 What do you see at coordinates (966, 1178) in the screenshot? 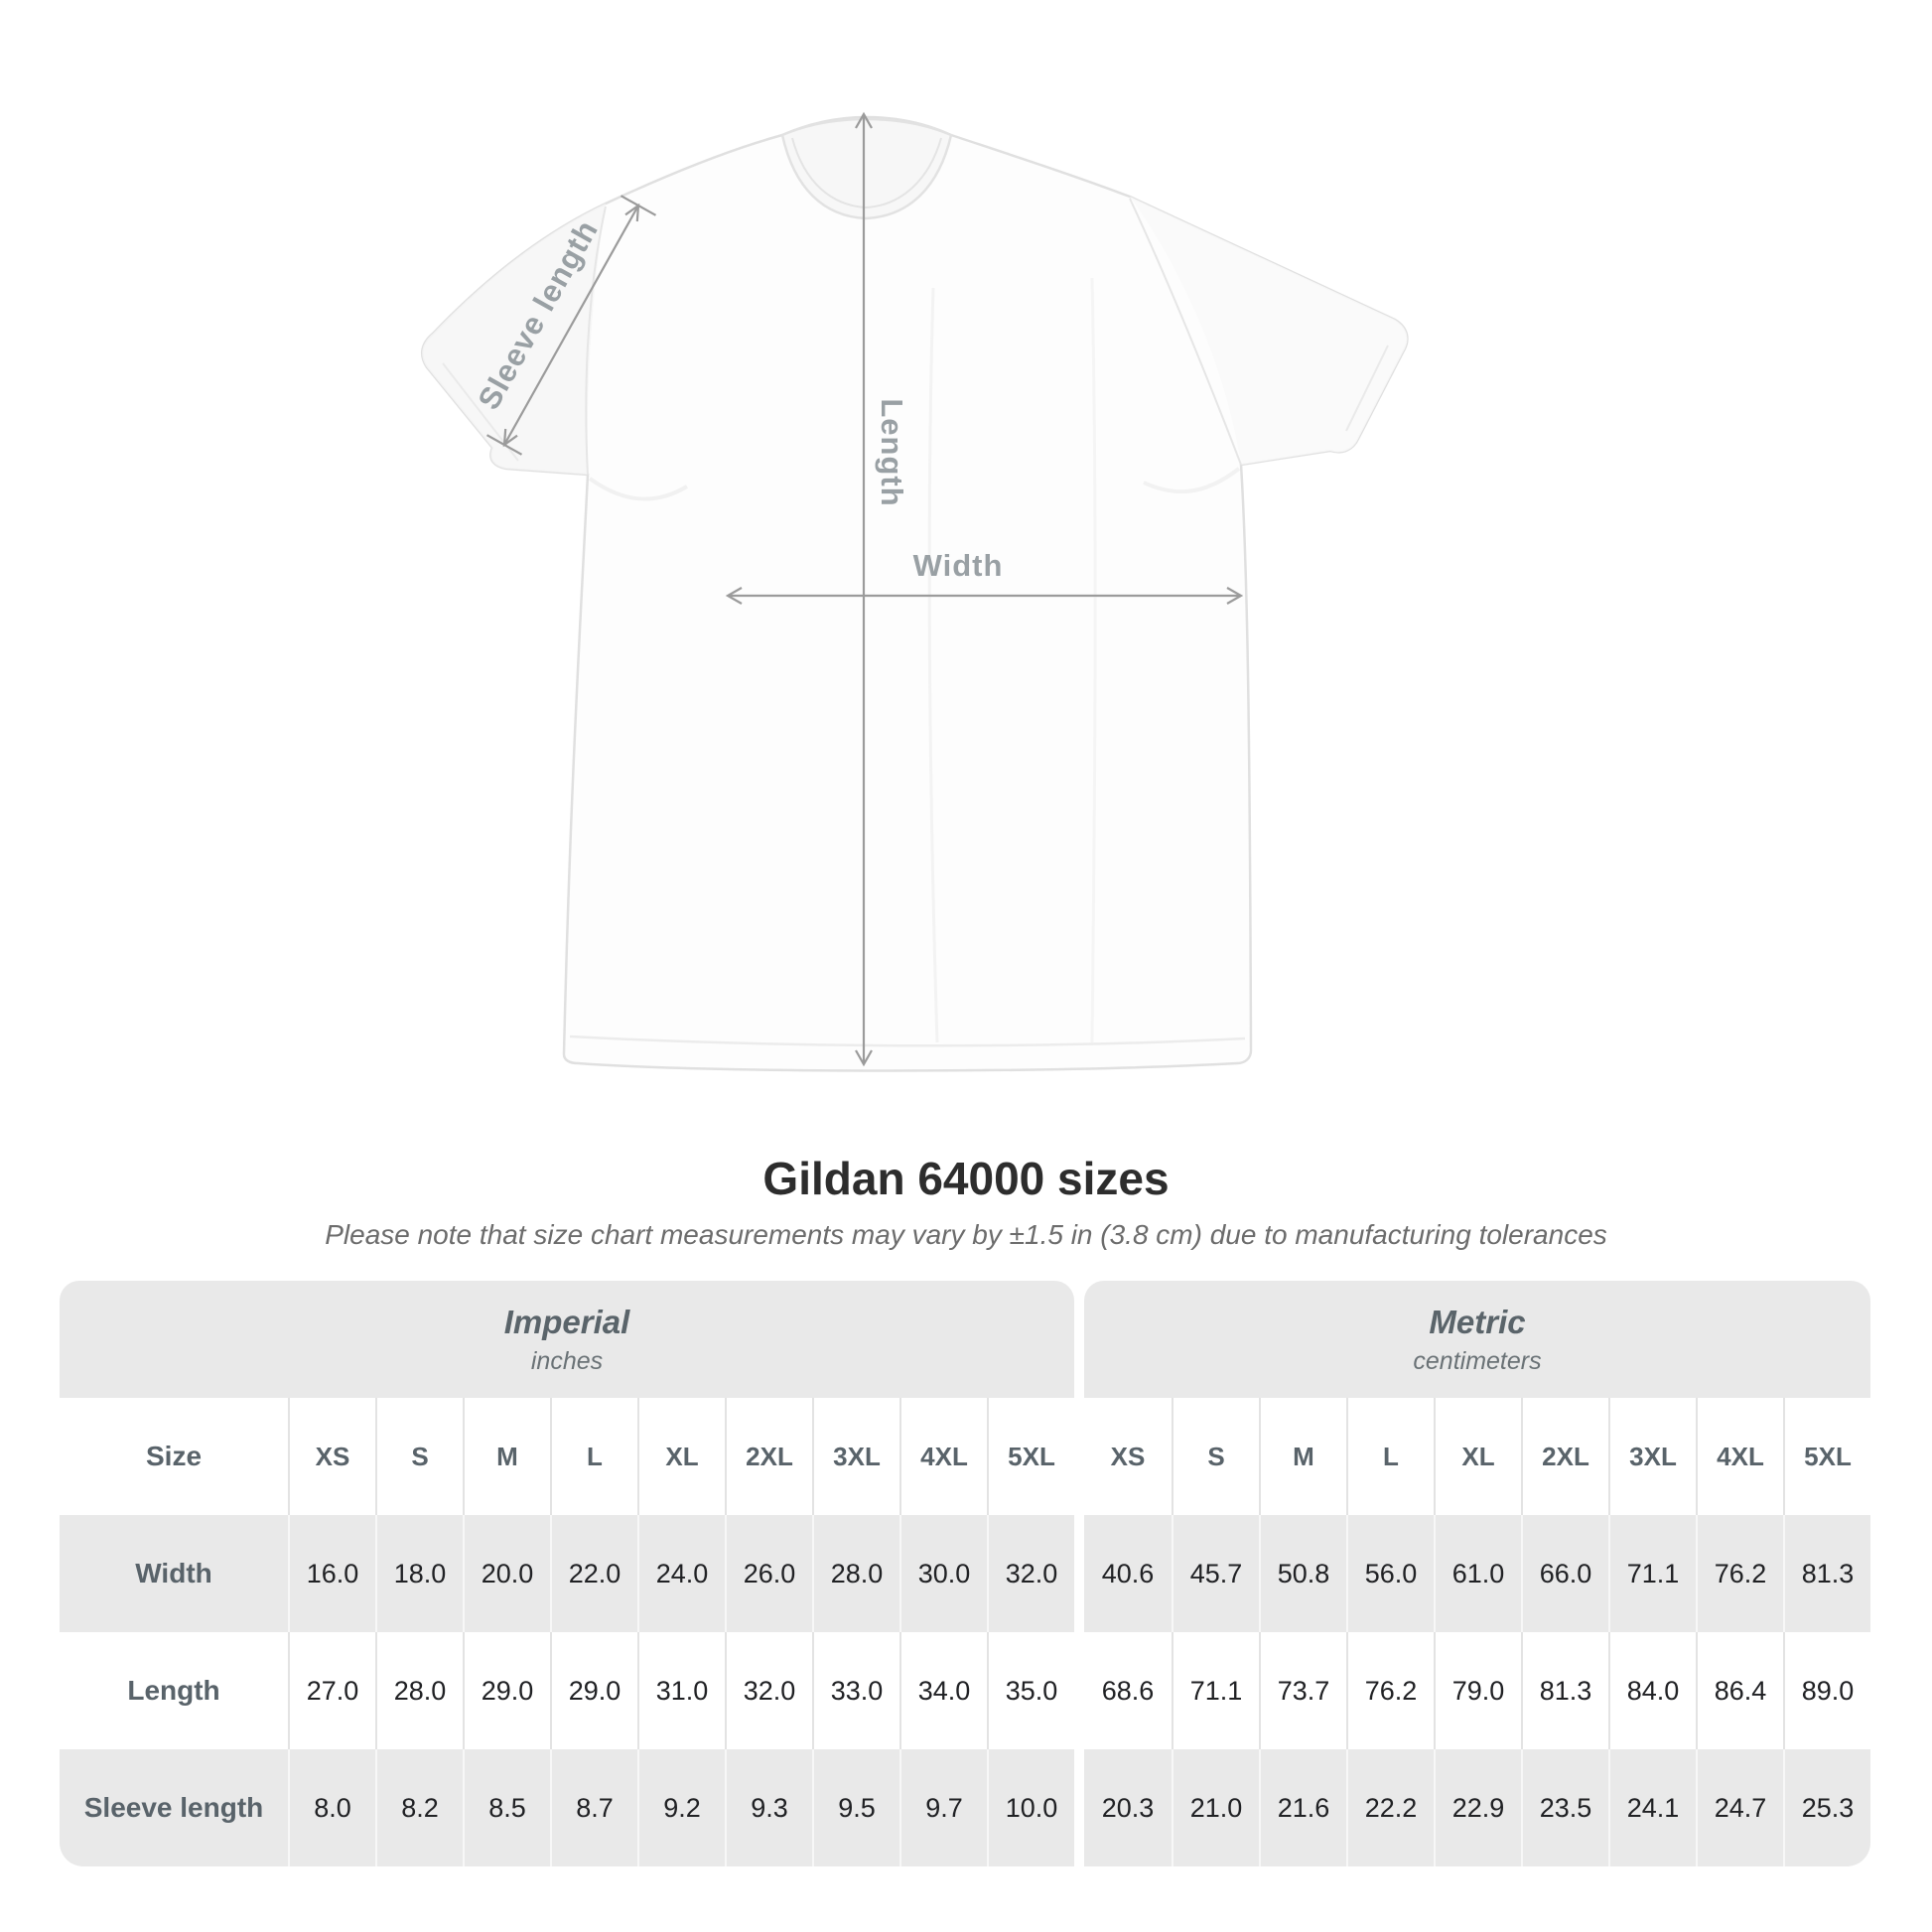
I see `page-title: Gildan 64000 sizes` at bounding box center [966, 1178].